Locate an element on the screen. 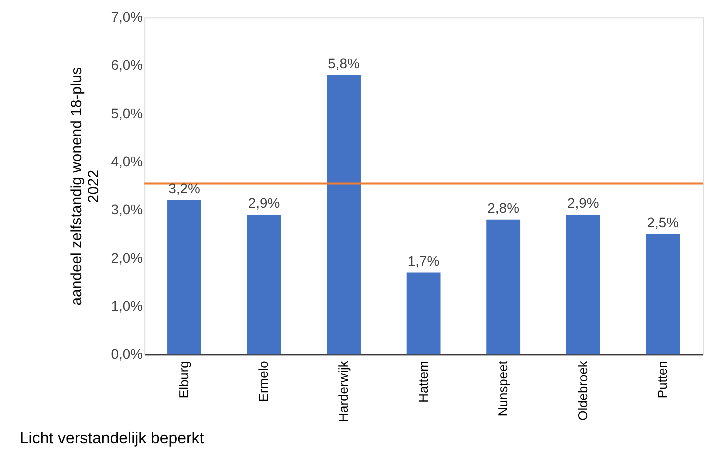  text: Licht verstandelijk beperkt is located at coordinates (112, 439).